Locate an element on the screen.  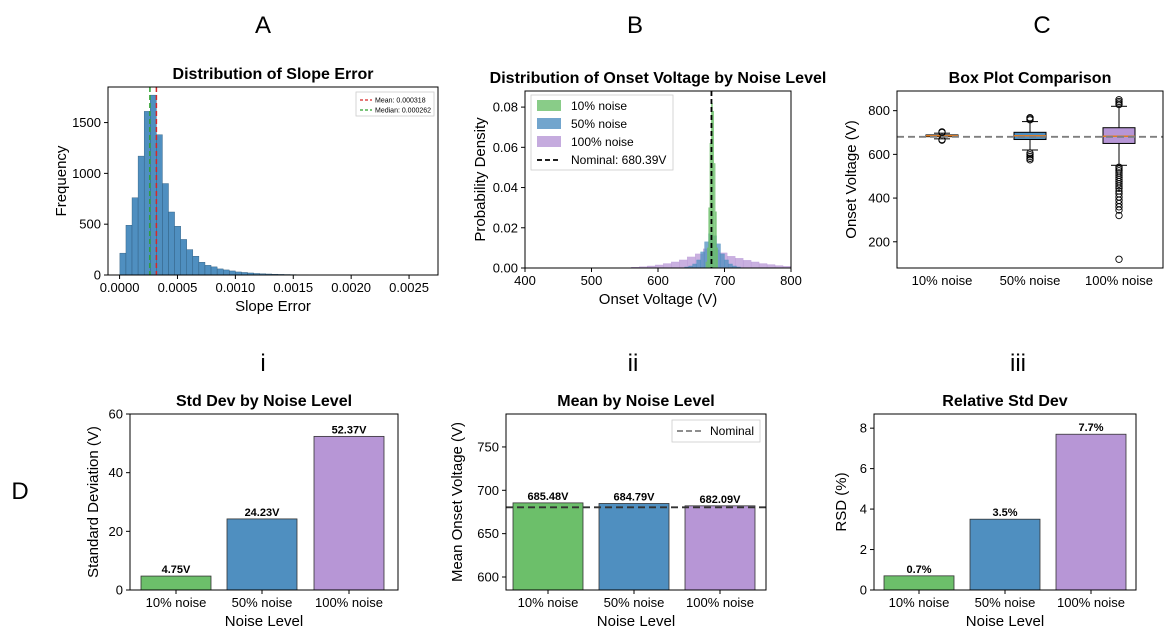
bar-value-label: 685.48V is located at coordinates (549, 497).